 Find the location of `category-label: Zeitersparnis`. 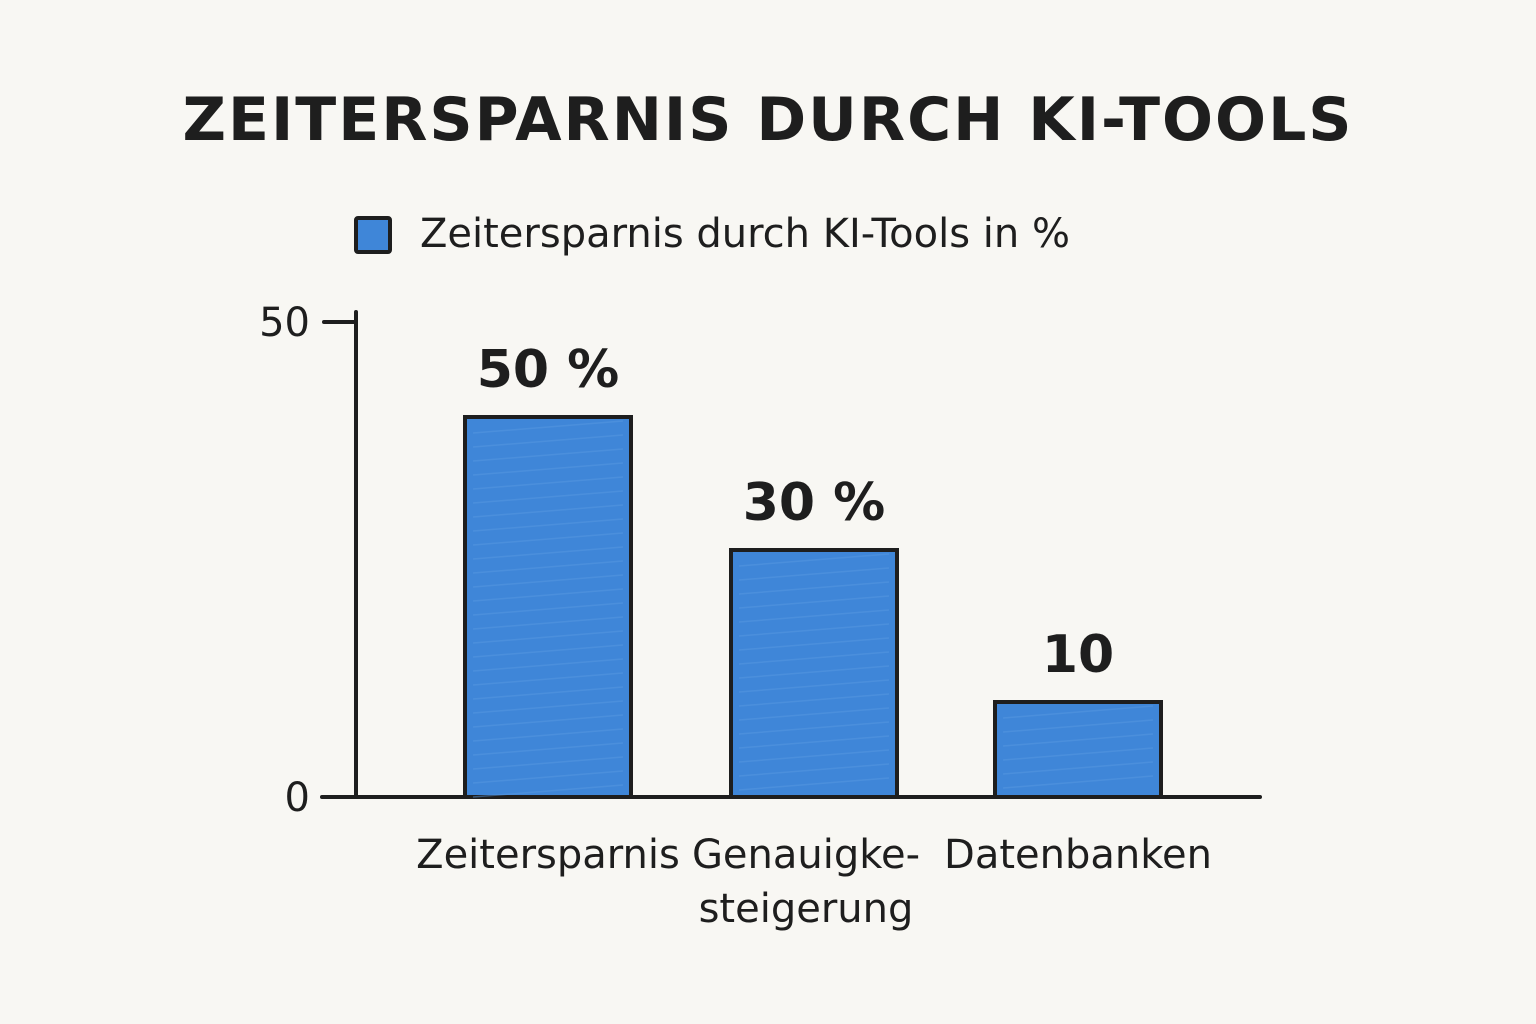

category-label: Zeitersparnis is located at coordinates (548, 855).